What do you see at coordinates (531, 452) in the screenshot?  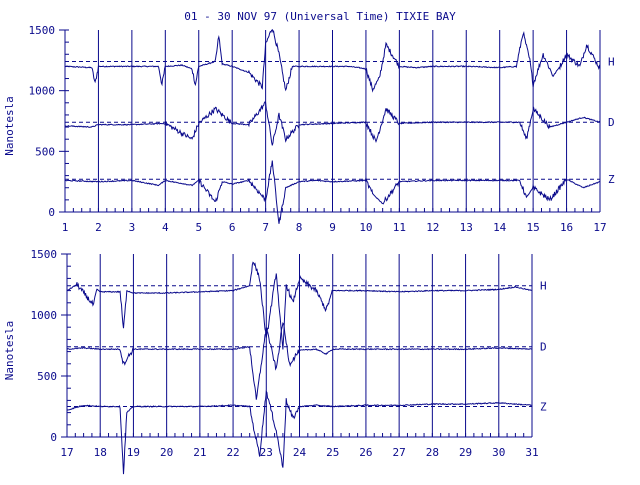 I see `x-tick-label: 31` at bounding box center [531, 452].